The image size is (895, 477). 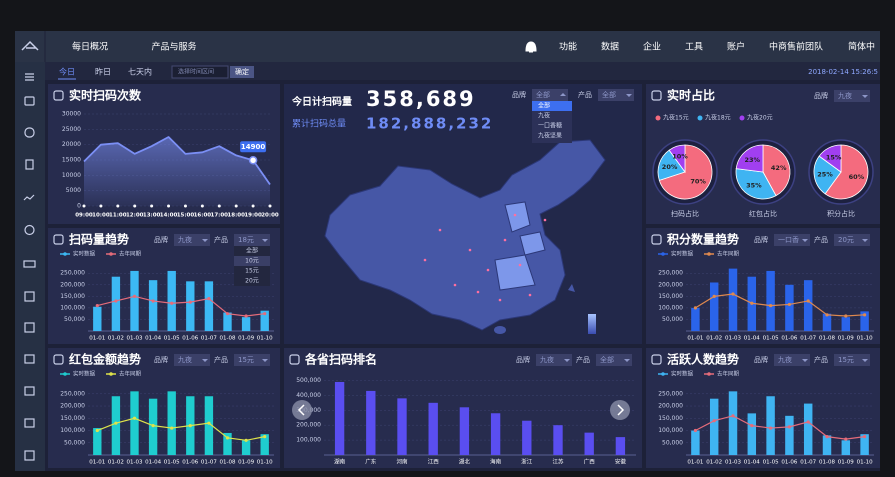 I want to click on date-range-input, so click(x=200, y=72).